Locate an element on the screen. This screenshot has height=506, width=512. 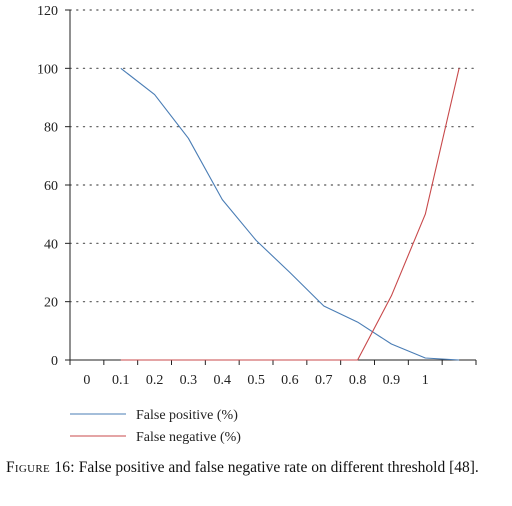
legend-label: False negative (%) is located at coordinates (188, 437).